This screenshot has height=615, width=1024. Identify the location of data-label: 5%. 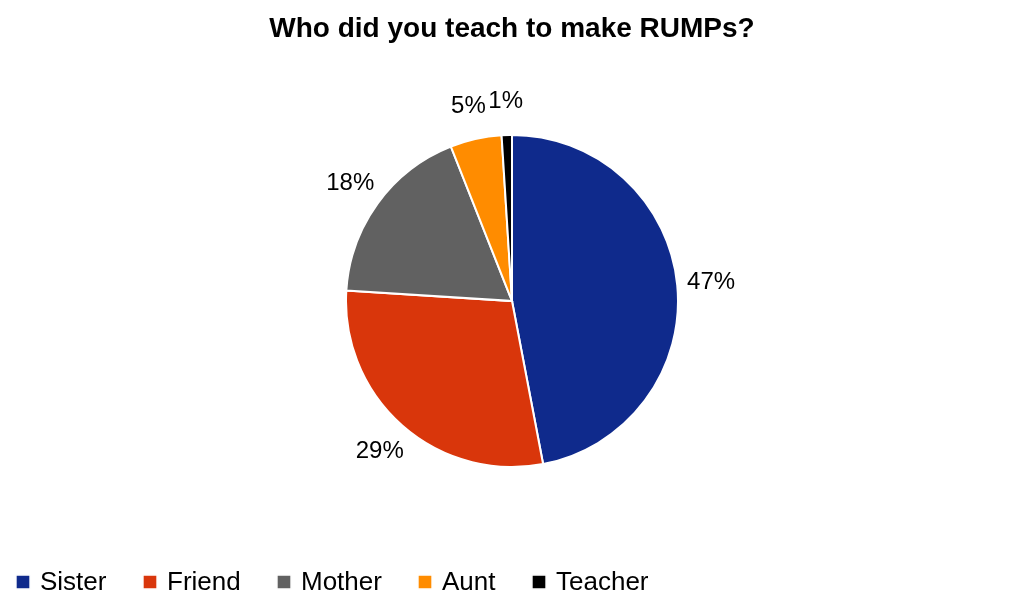
(468, 104).